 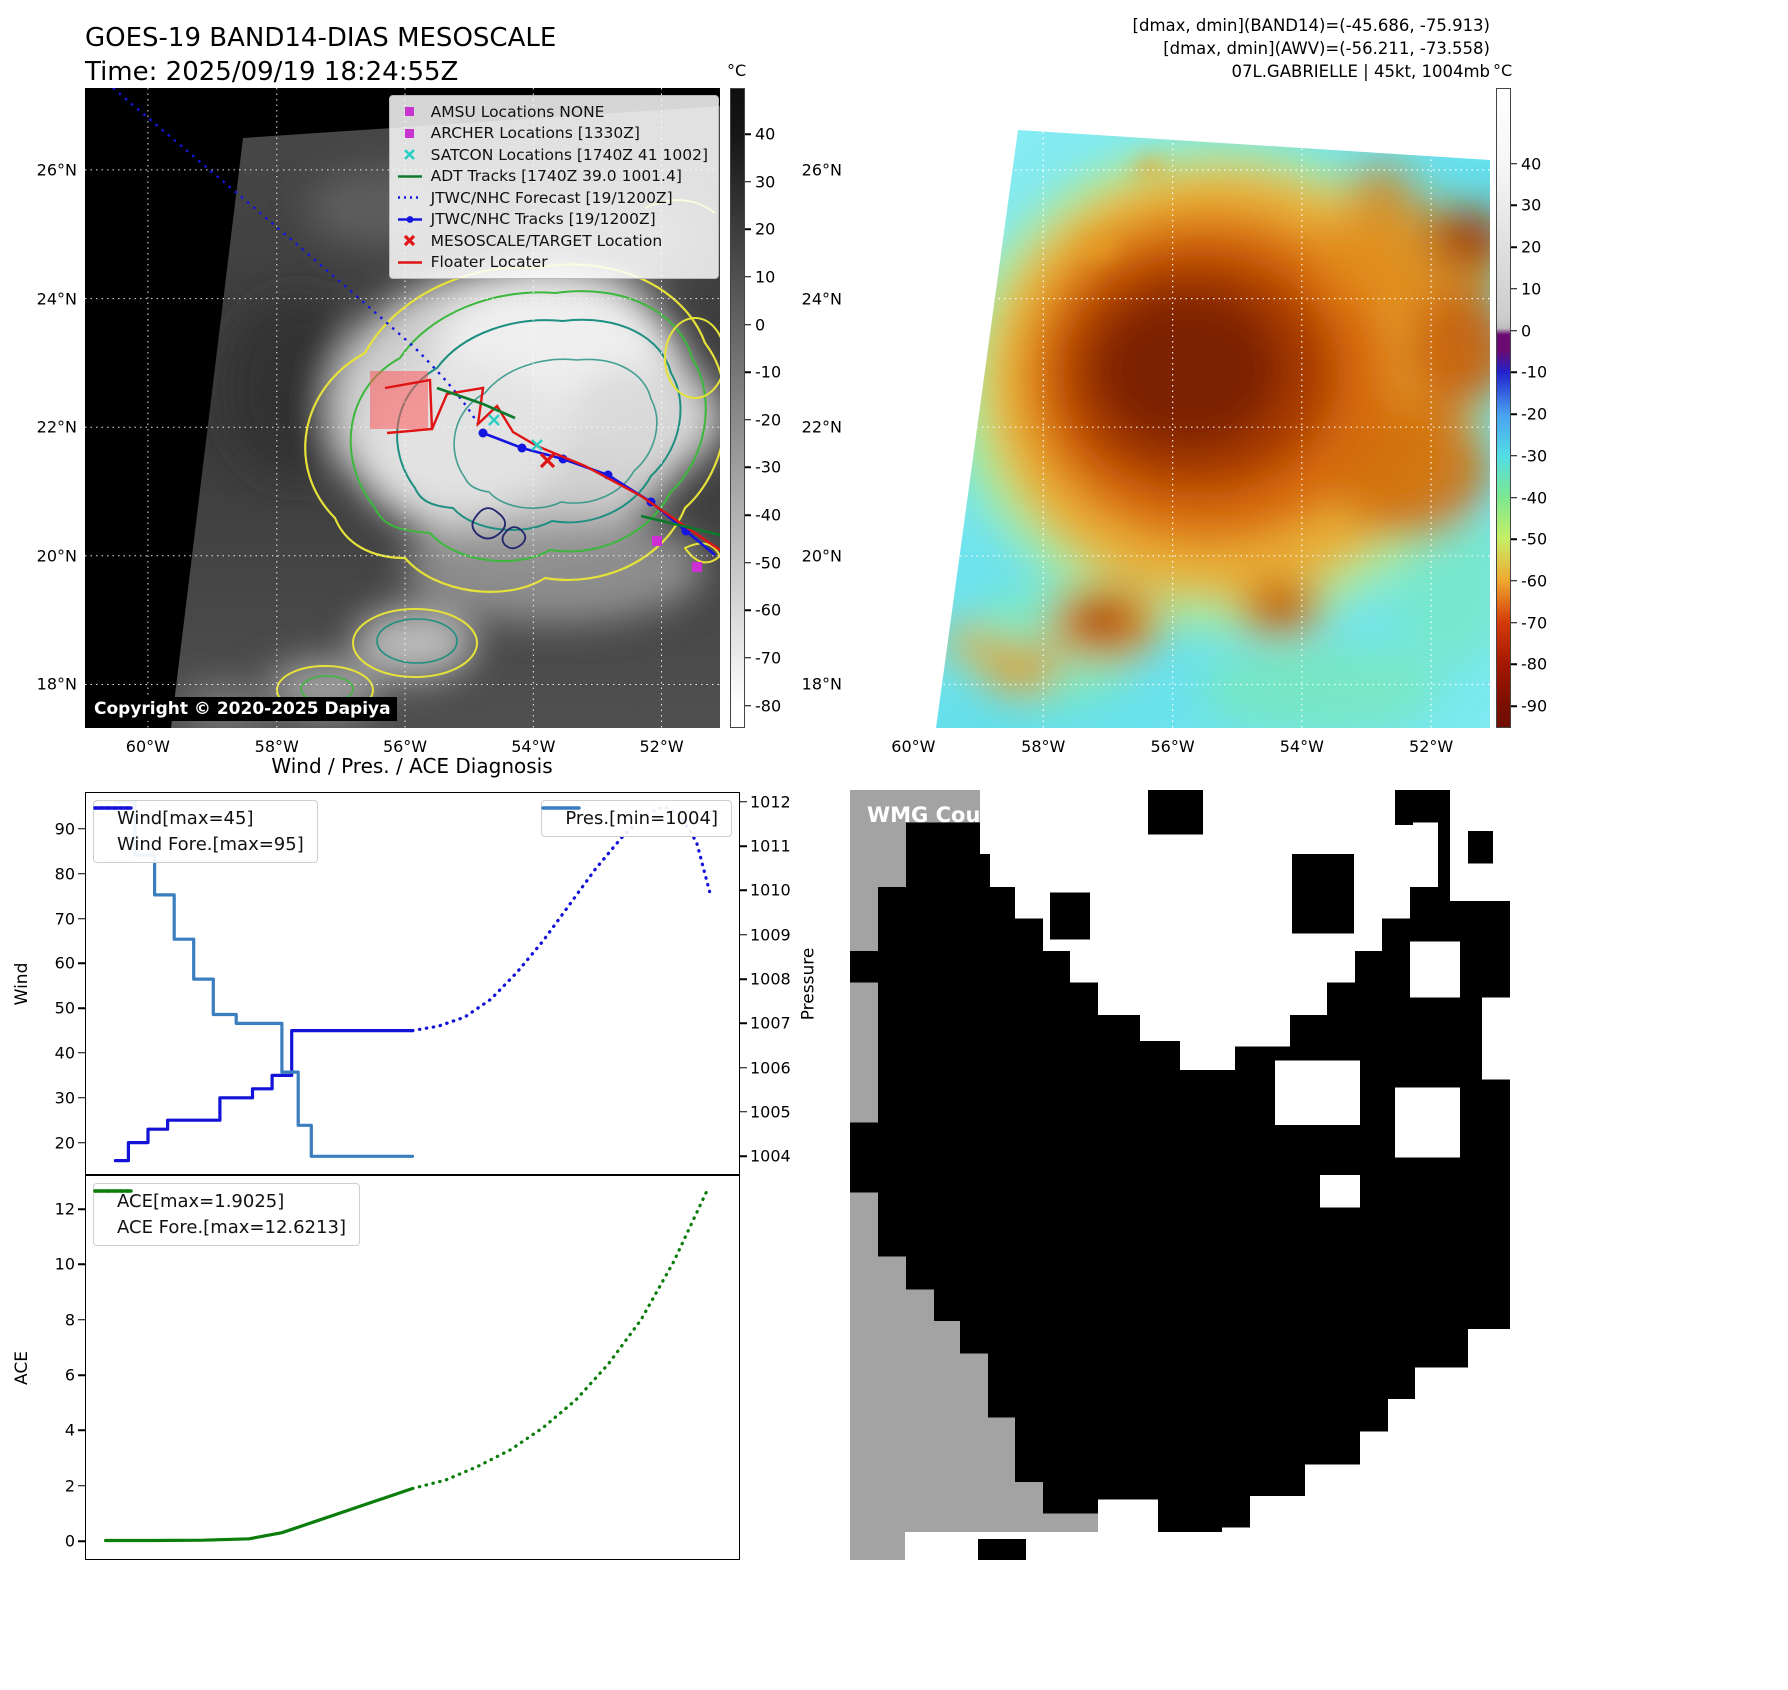 What do you see at coordinates (768, 420) in the screenshot?
I see `colorbar-tick-label: -20` at bounding box center [768, 420].